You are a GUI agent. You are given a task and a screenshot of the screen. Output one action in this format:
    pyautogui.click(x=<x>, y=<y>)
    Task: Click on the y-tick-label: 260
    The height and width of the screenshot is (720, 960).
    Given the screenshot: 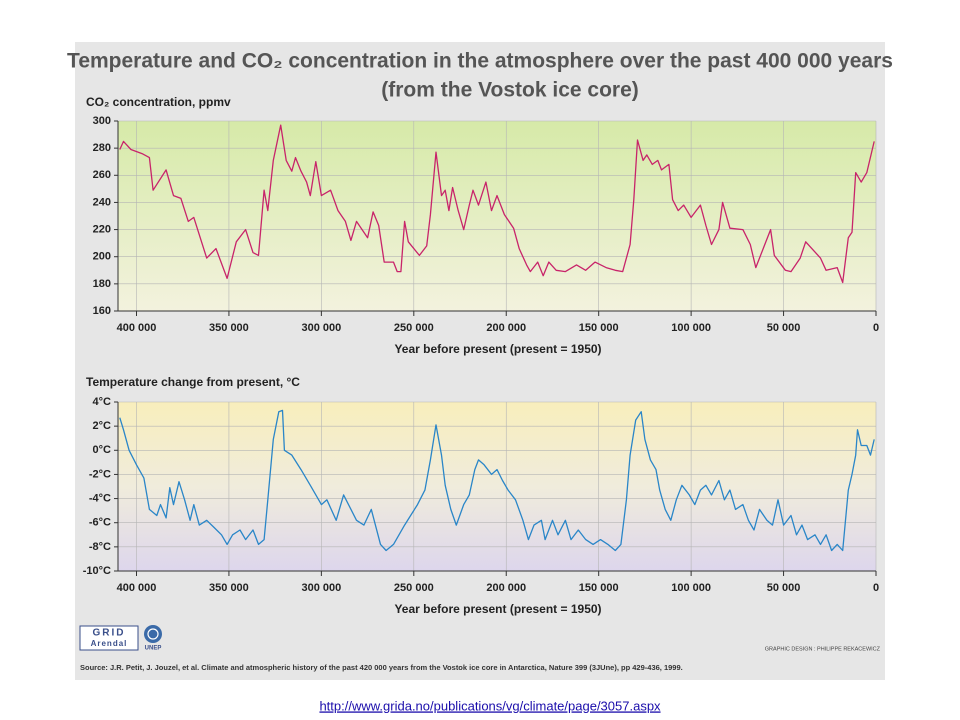 What is the action you would take?
    pyautogui.click(x=102, y=175)
    